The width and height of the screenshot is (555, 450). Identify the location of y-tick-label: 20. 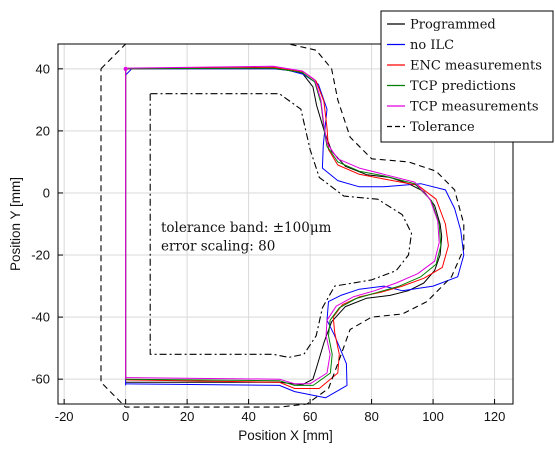
(43, 130).